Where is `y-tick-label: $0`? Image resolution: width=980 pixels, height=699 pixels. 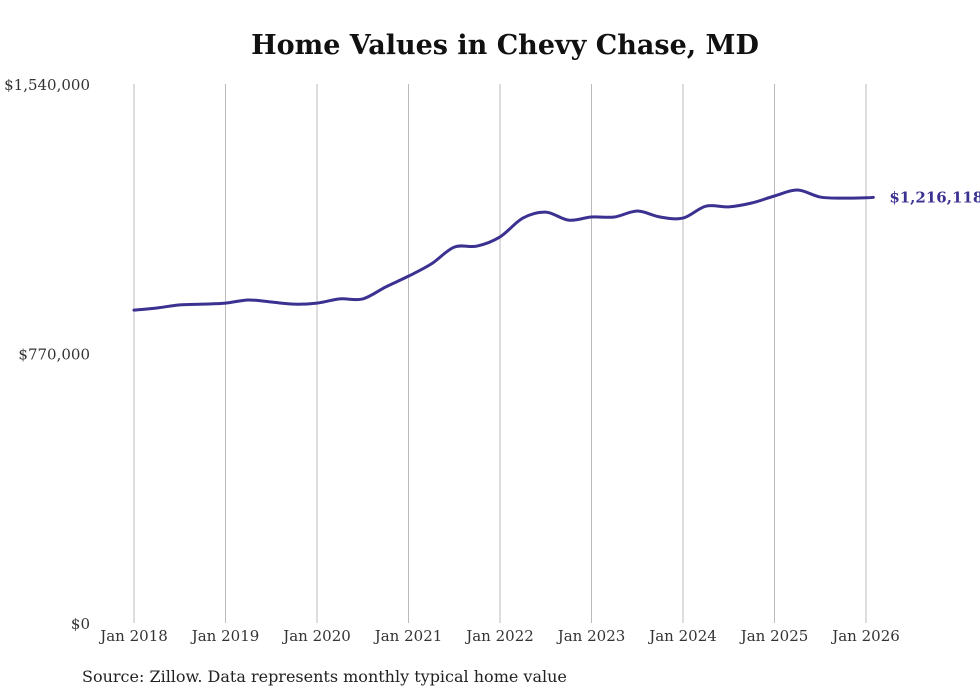 y-tick-label: $0 is located at coordinates (80, 624).